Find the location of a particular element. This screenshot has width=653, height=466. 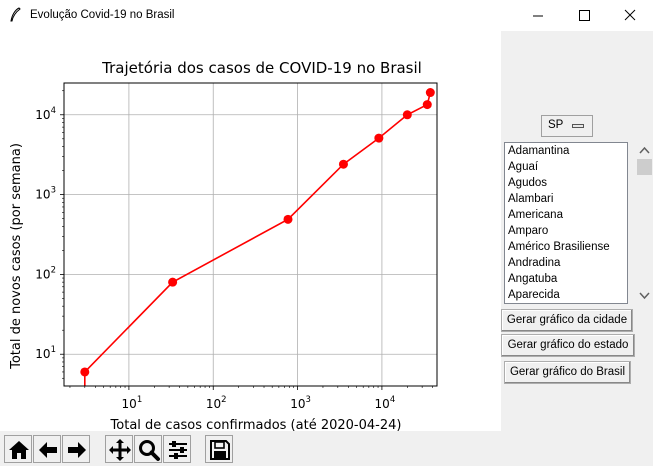

city-list-scrollbar is located at coordinates (644, 223).